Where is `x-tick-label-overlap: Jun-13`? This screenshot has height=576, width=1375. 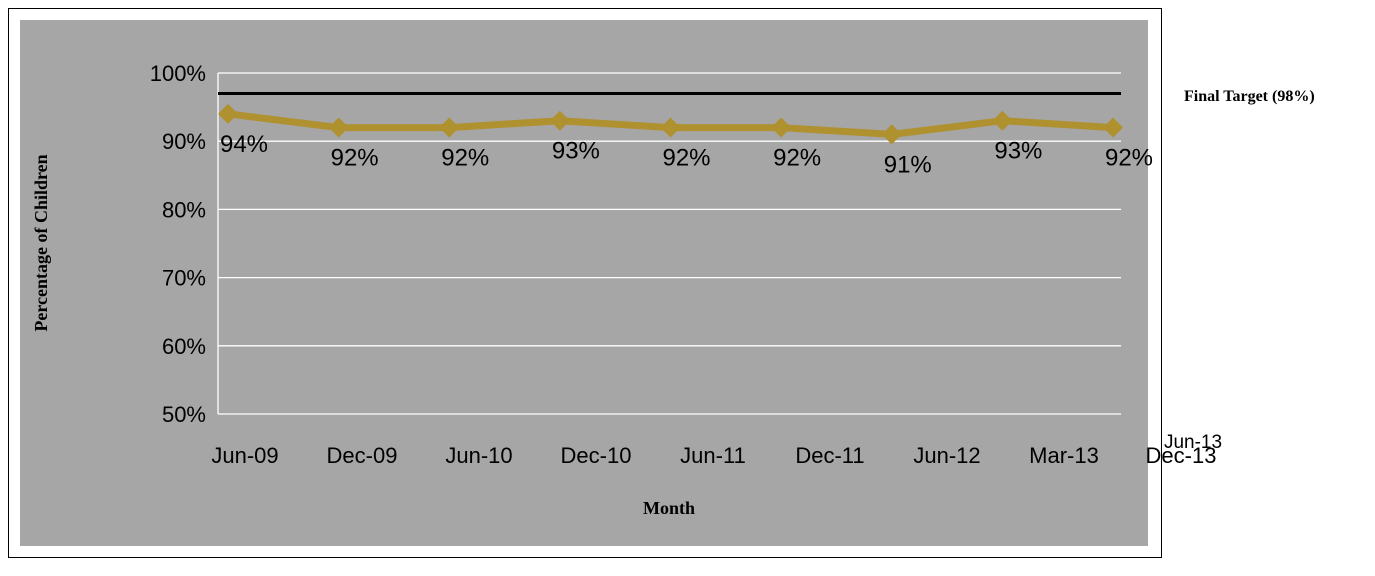 x-tick-label-overlap: Jun-13 is located at coordinates (1193, 442).